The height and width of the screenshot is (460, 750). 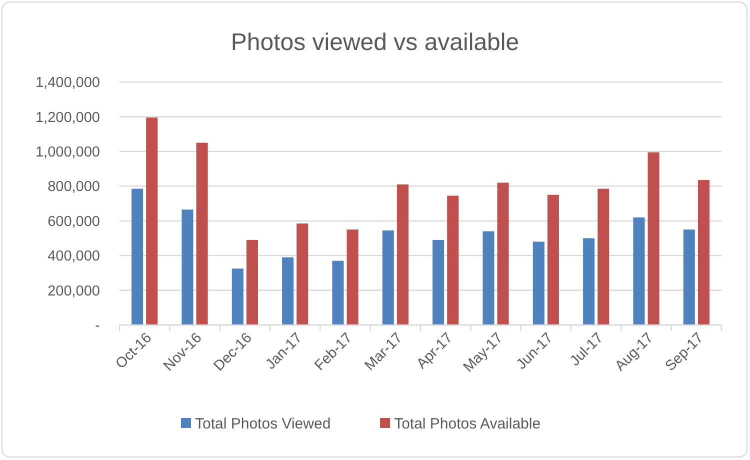 What do you see at coordinates (74, 256) in the screenshot?
I see `y-tick-label: 400,000` at bounding box center [74, 256].